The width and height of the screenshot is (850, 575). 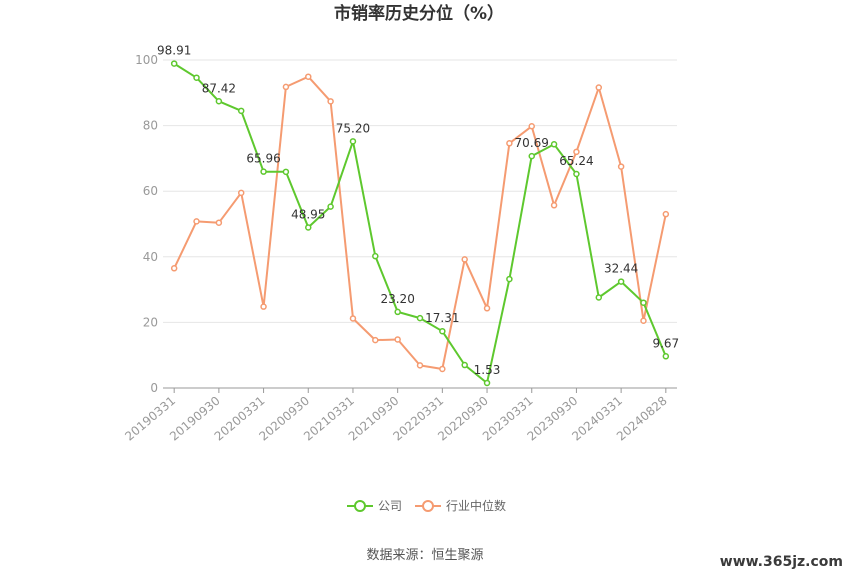 I want to click on y-tick-label: 40, so click(x=150, y=257).